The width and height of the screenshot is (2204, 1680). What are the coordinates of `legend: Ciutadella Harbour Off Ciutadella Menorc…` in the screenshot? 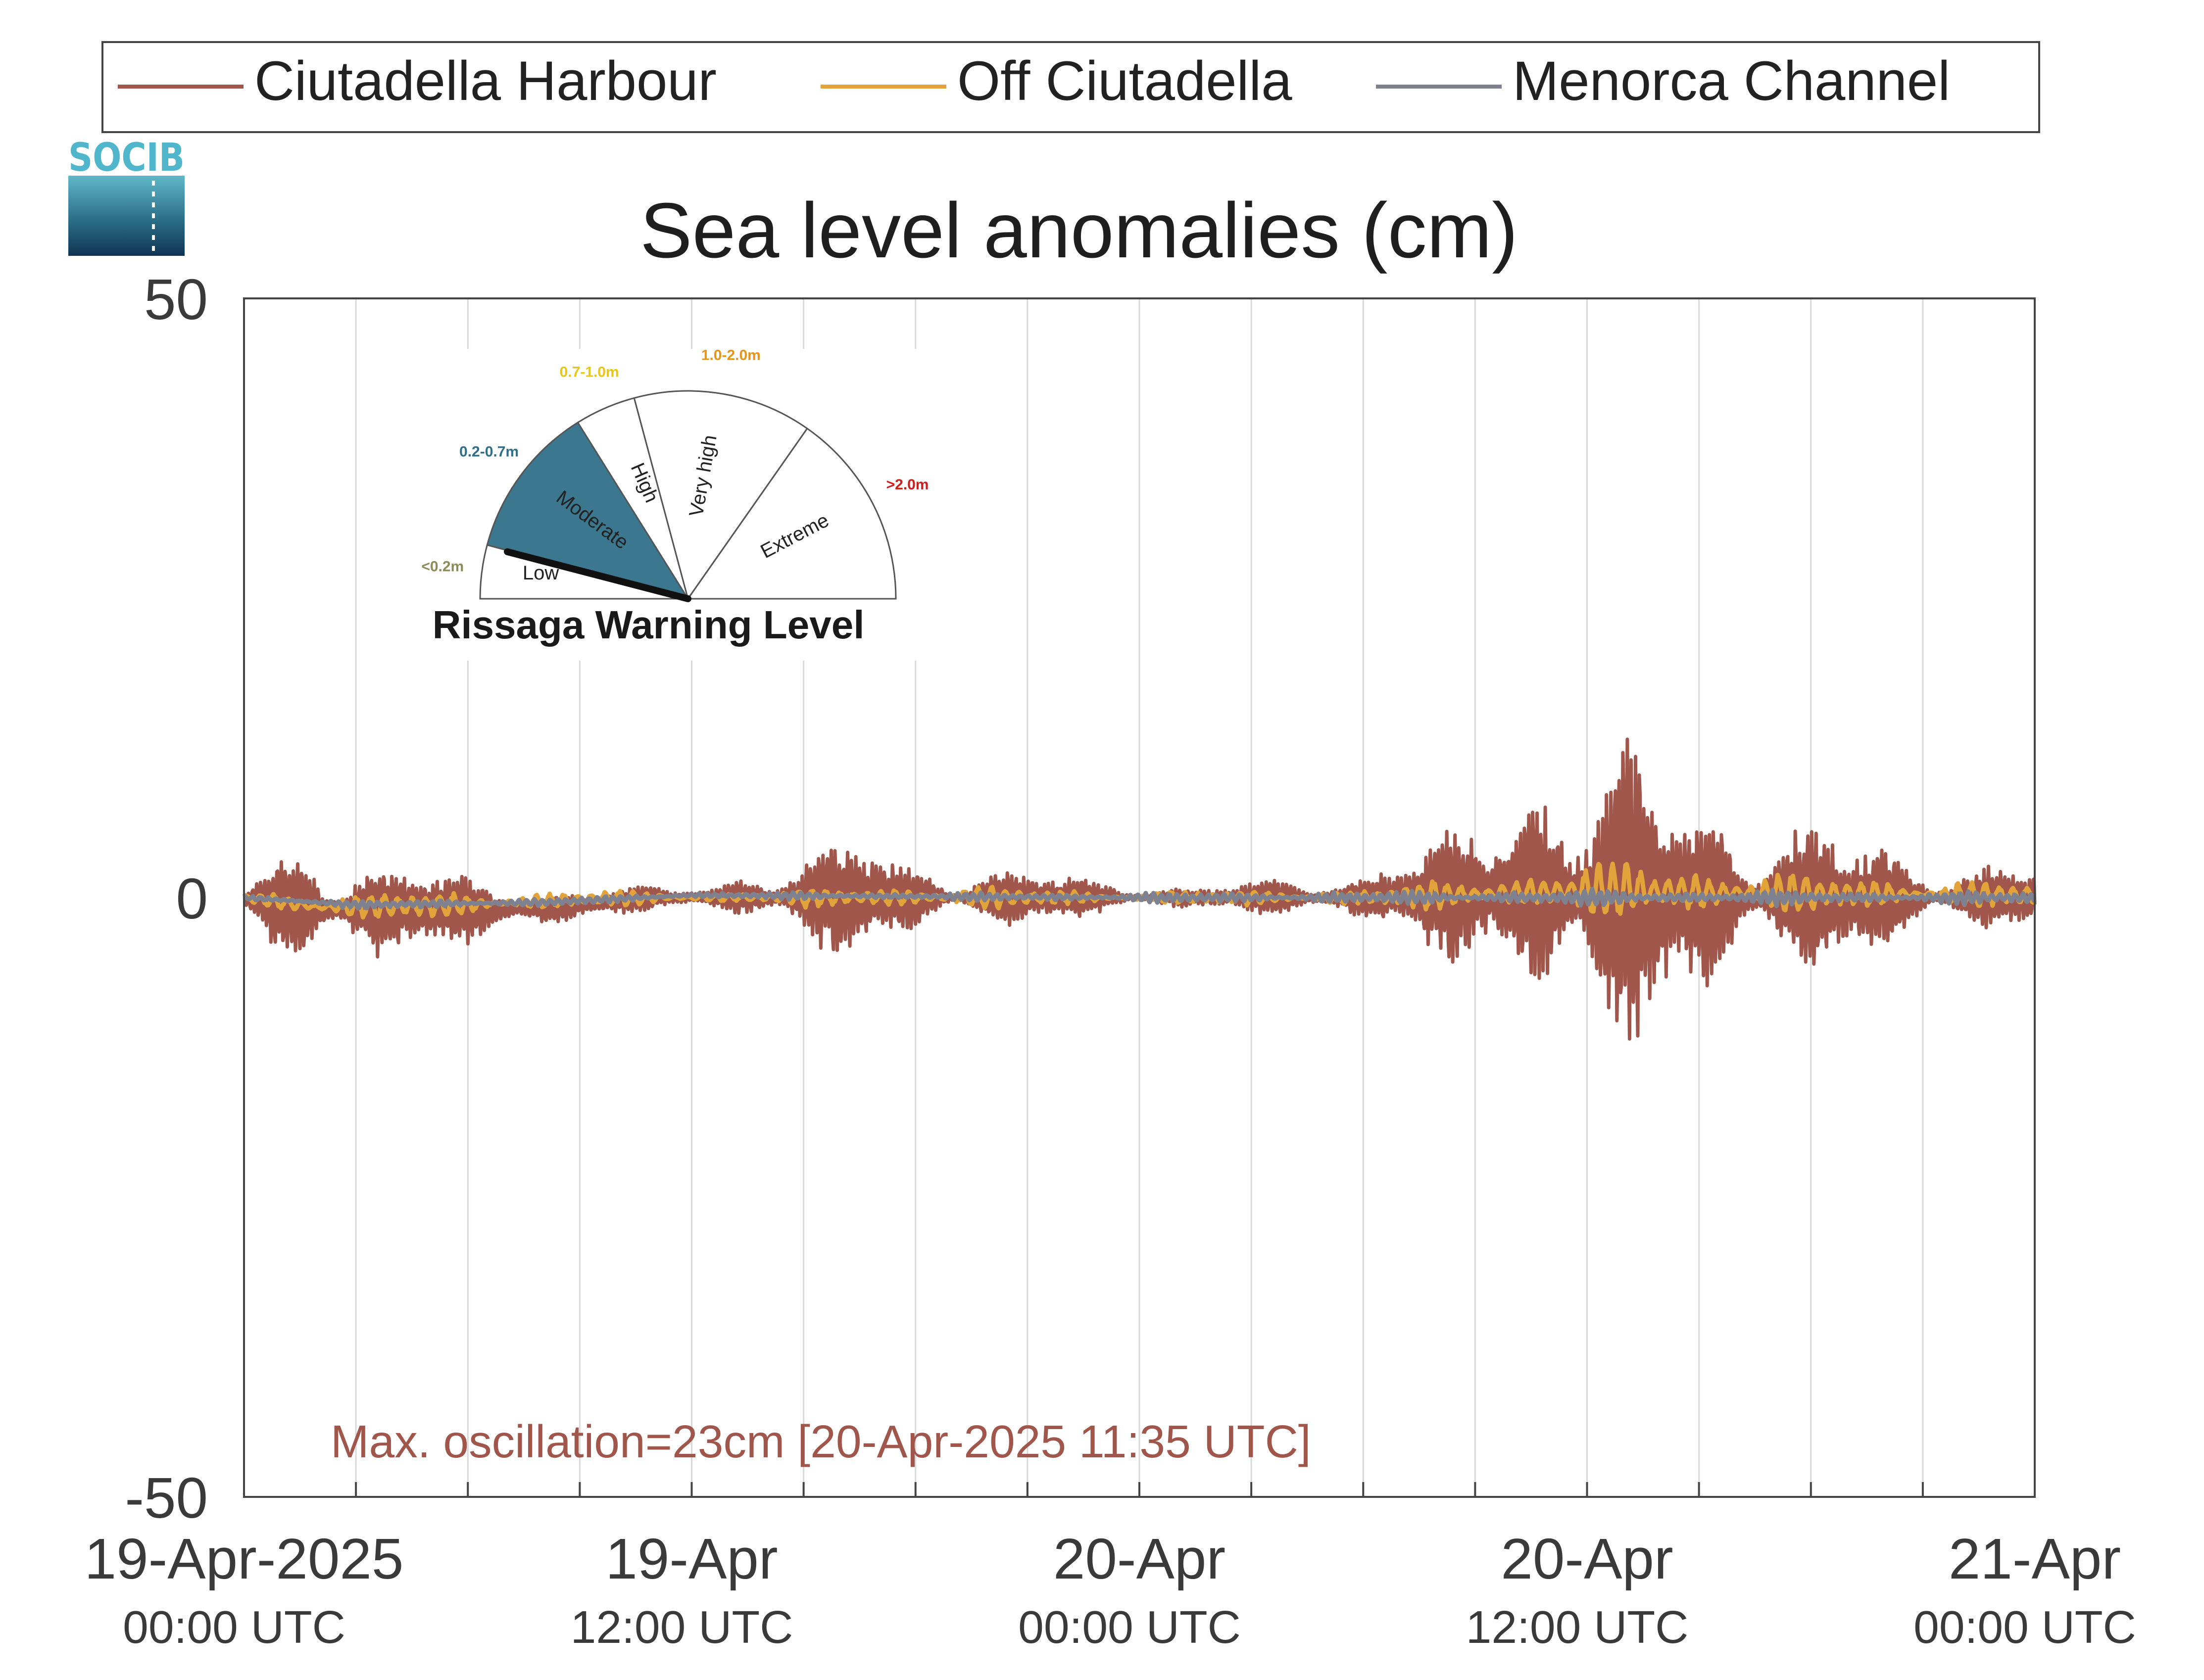 It's located at (1070, 87).